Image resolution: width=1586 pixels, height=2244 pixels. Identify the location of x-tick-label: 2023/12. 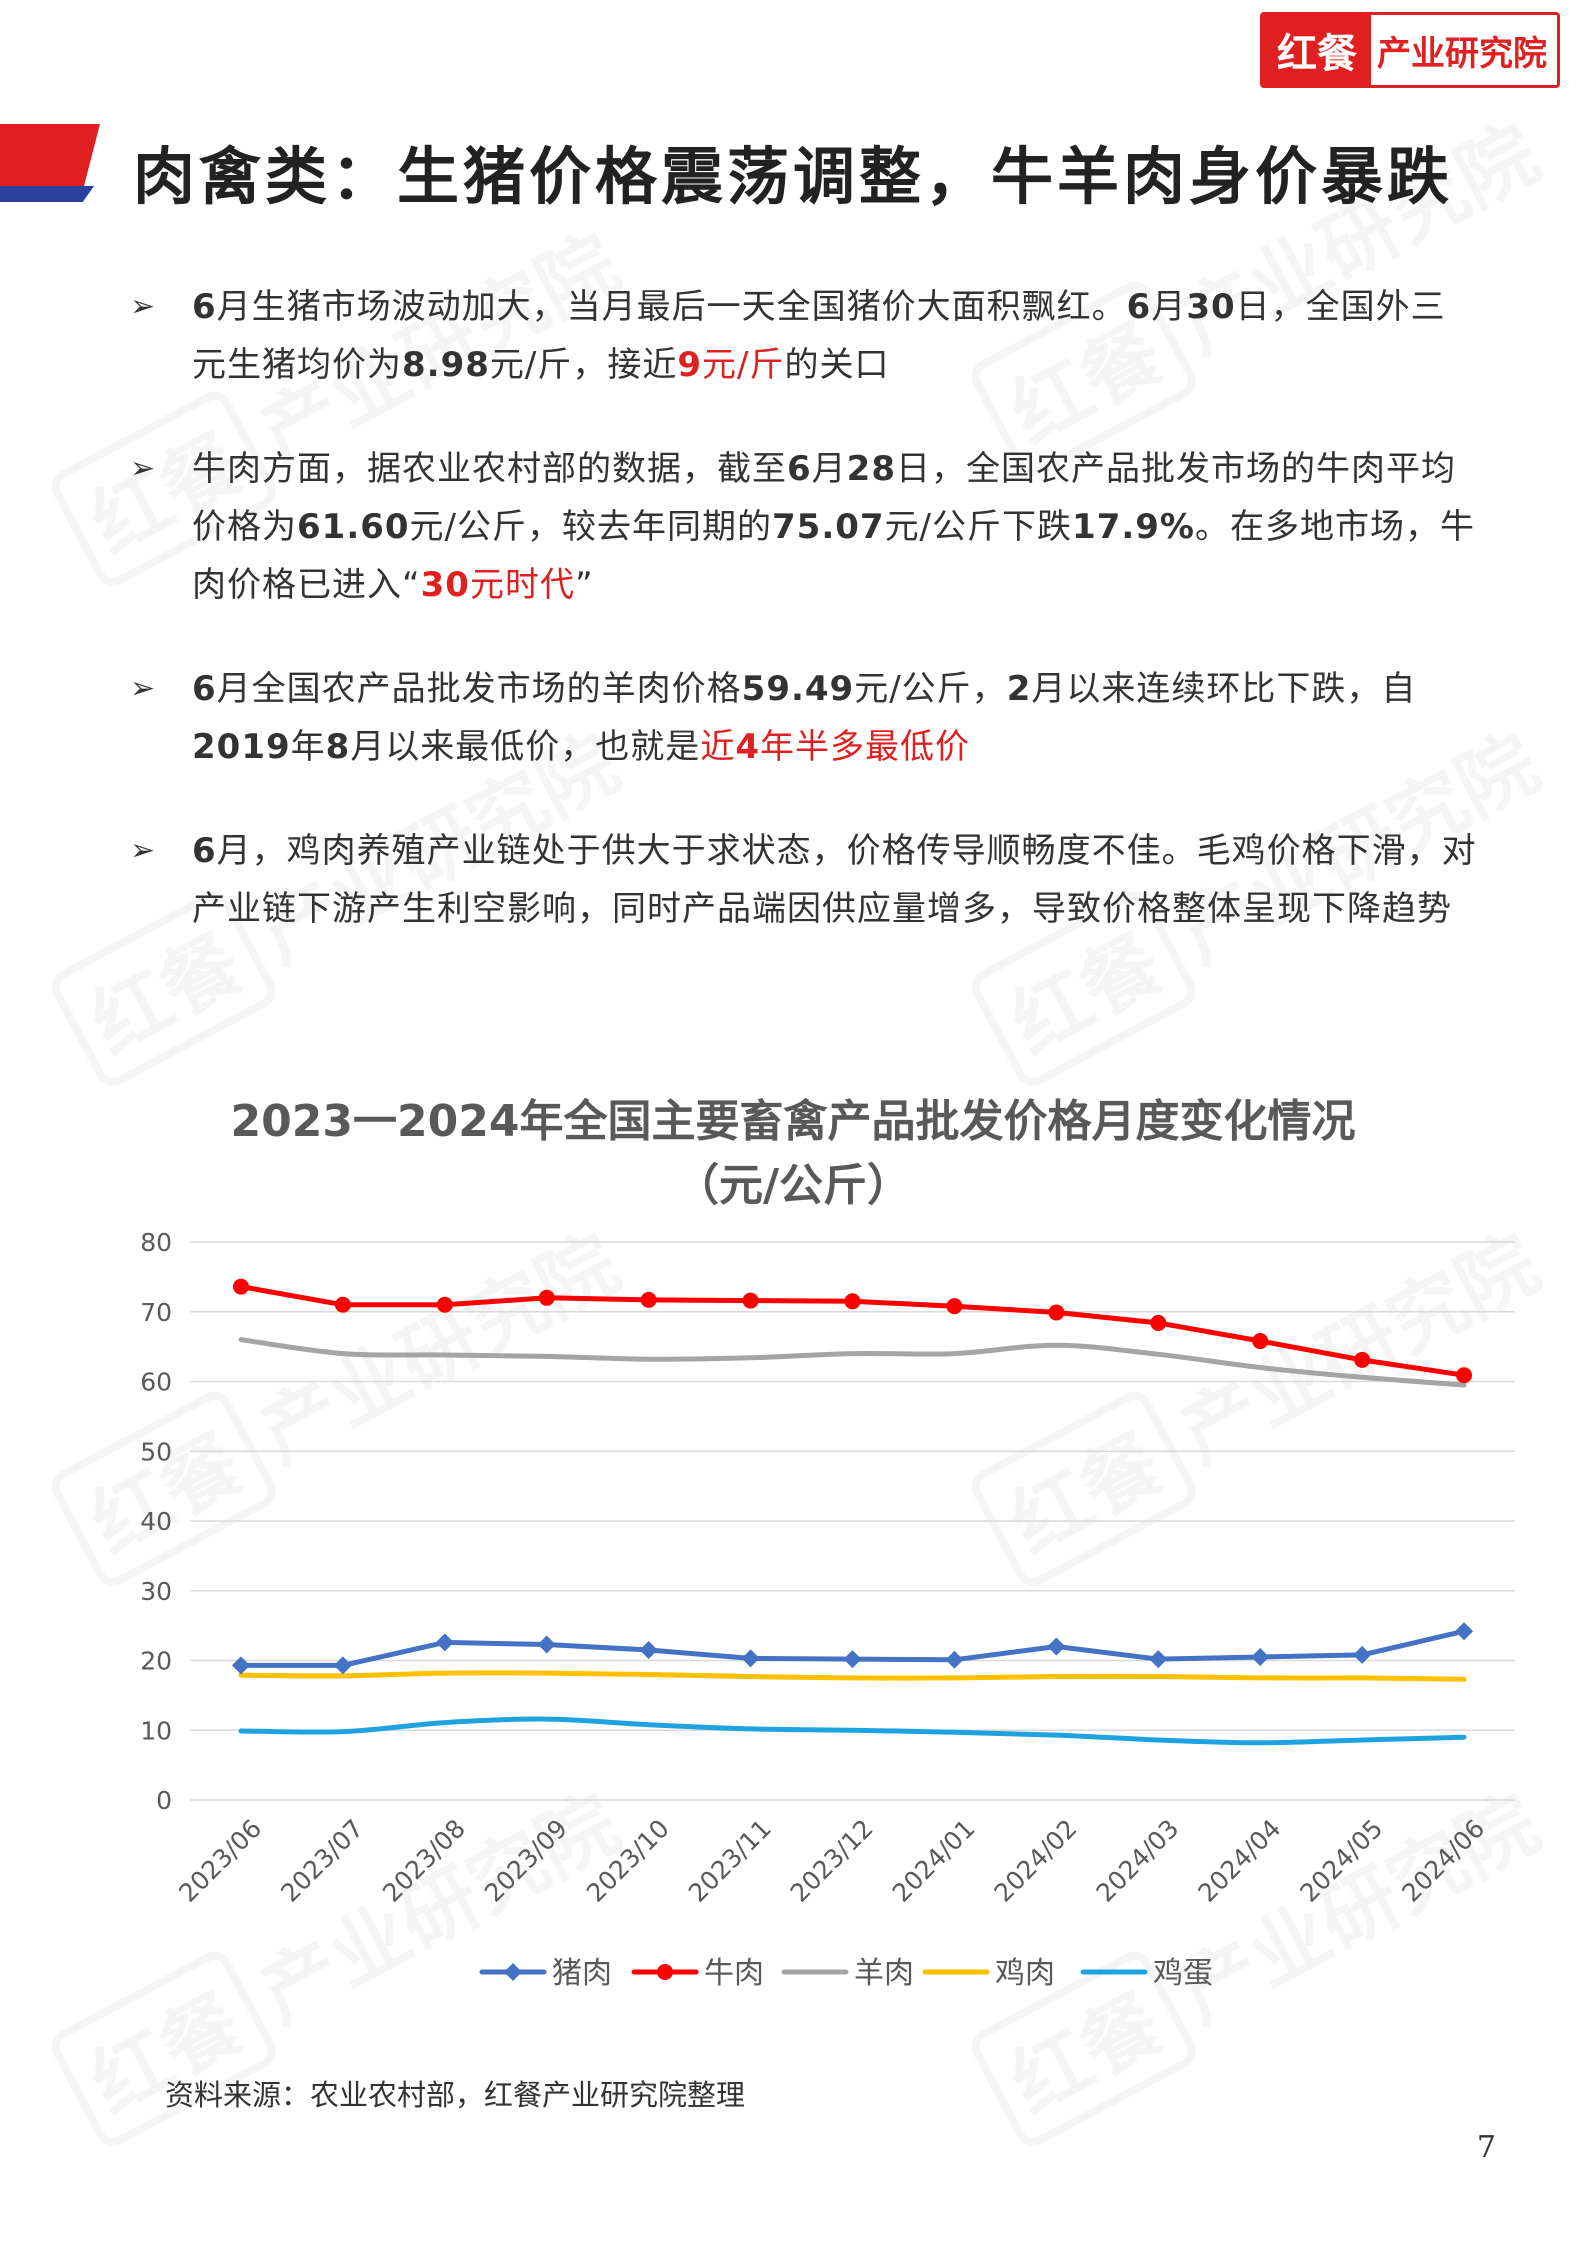
(832, 1861).